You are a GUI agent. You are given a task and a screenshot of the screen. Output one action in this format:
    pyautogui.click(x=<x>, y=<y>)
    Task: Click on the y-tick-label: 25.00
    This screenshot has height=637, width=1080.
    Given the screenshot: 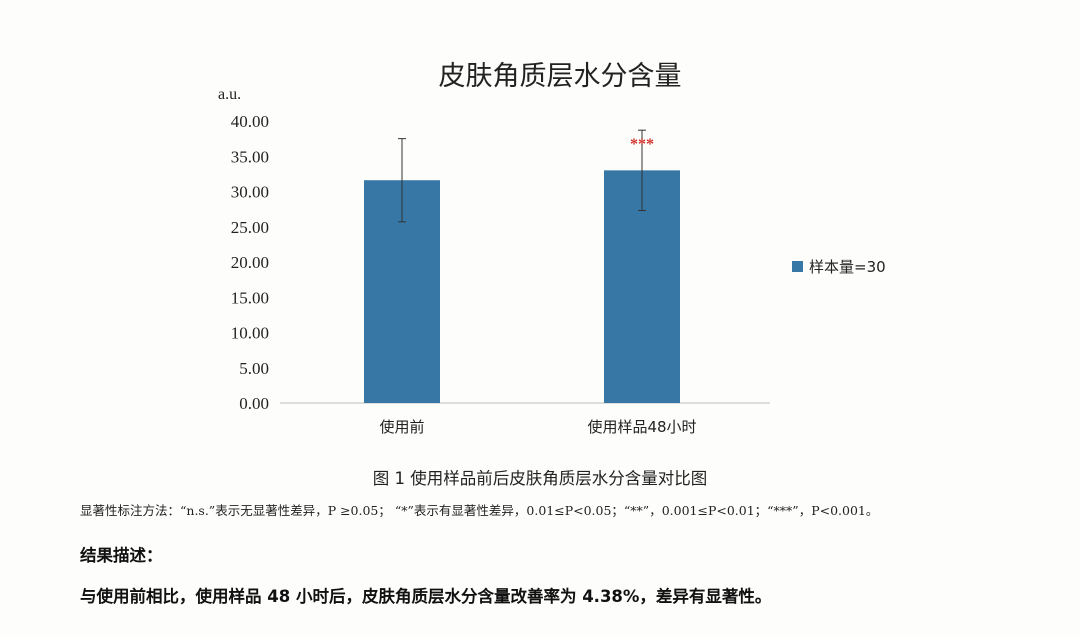 What is the action you would take?
    pyautogui.click(x=250, y=227)
    